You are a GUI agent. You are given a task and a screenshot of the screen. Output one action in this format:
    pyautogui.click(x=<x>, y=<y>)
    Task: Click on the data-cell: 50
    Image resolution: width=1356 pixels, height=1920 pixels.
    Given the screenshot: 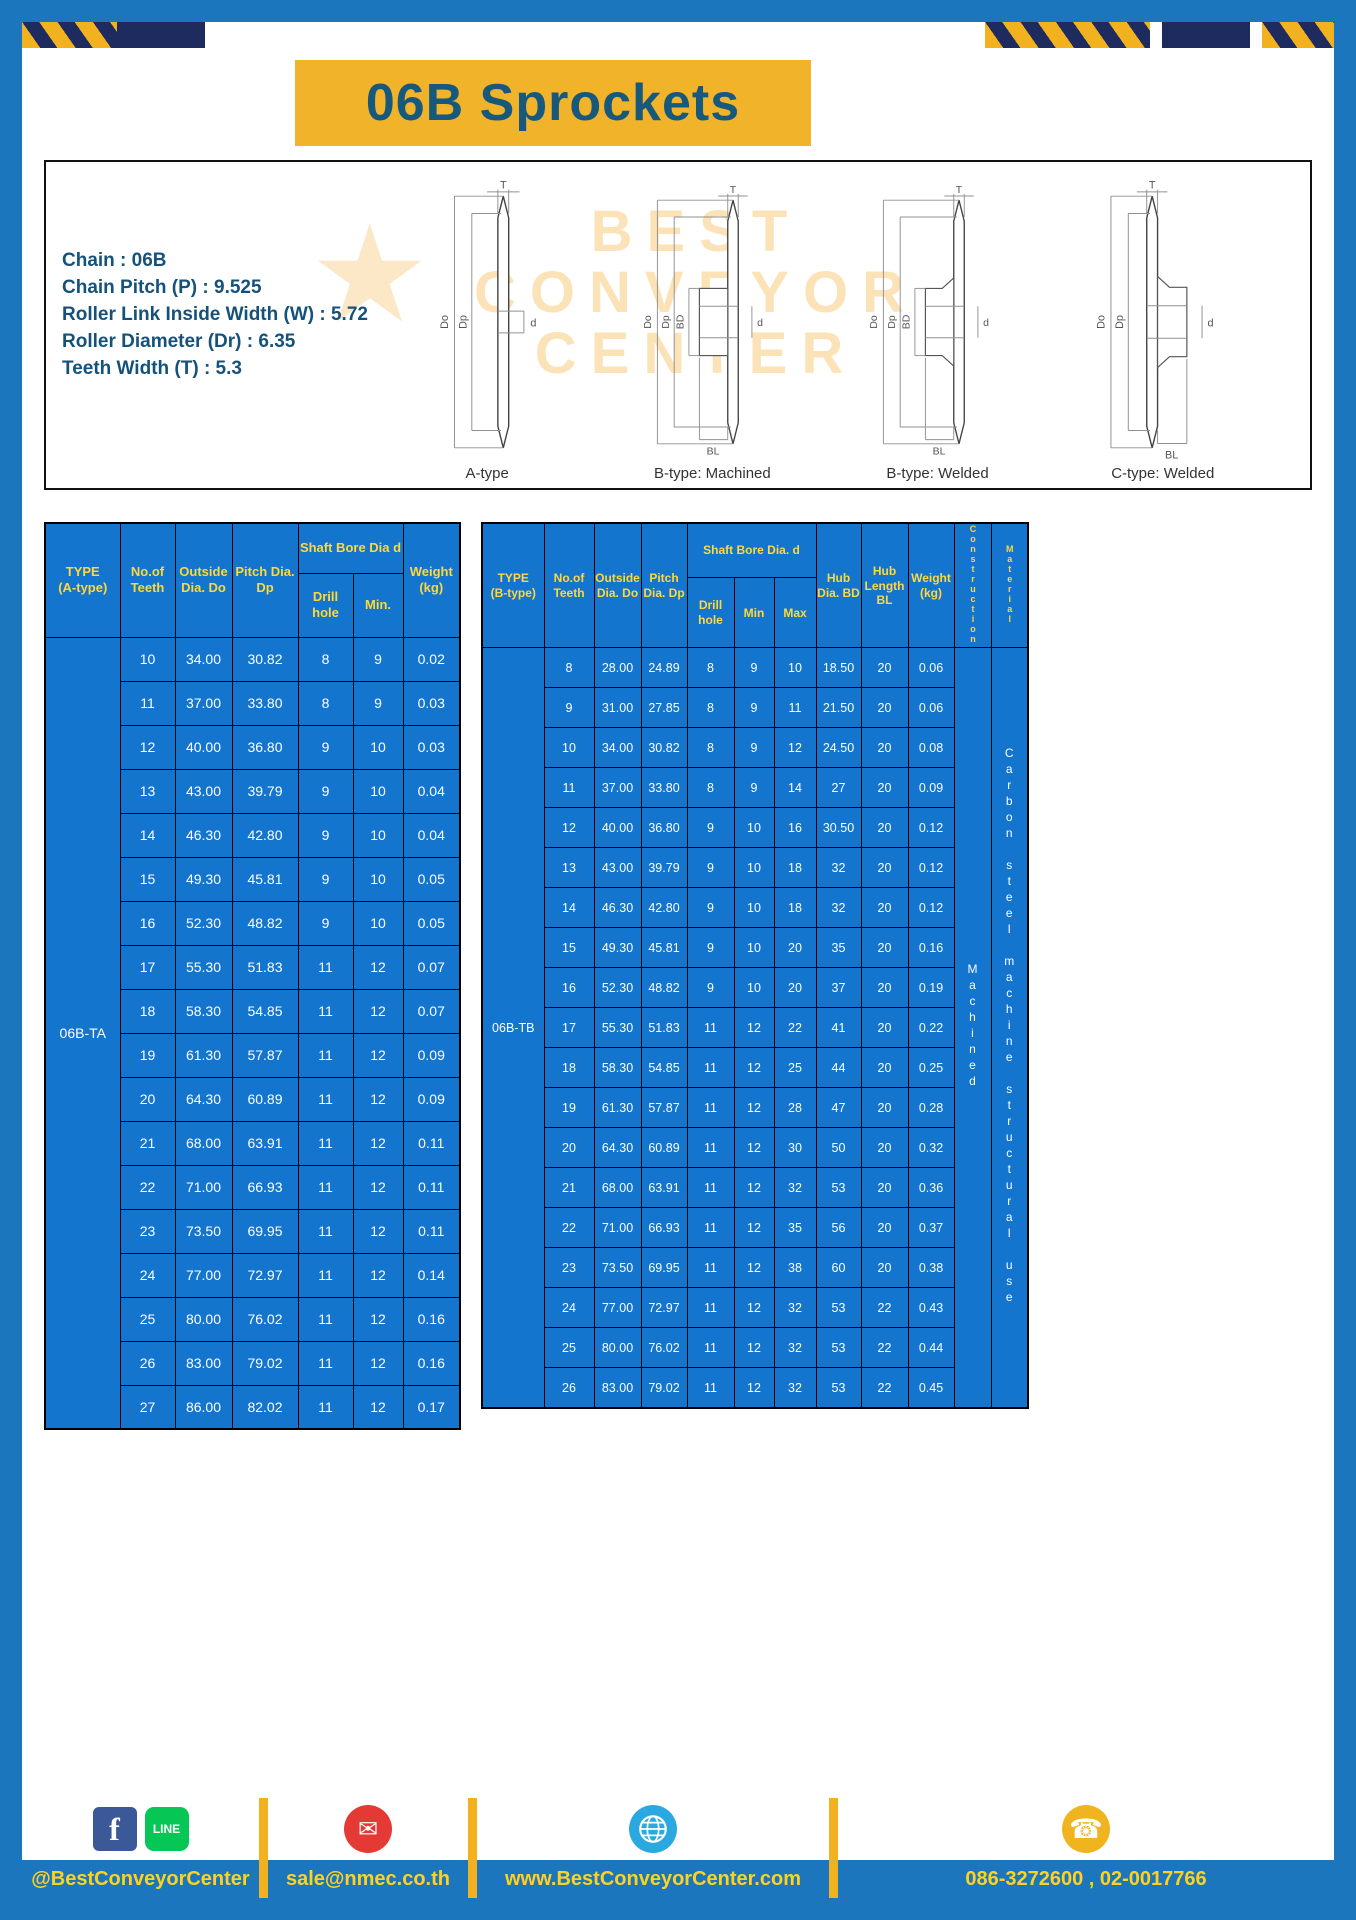 What is the action you would take?
    pyautogui.click(x=838, y=1148)
    